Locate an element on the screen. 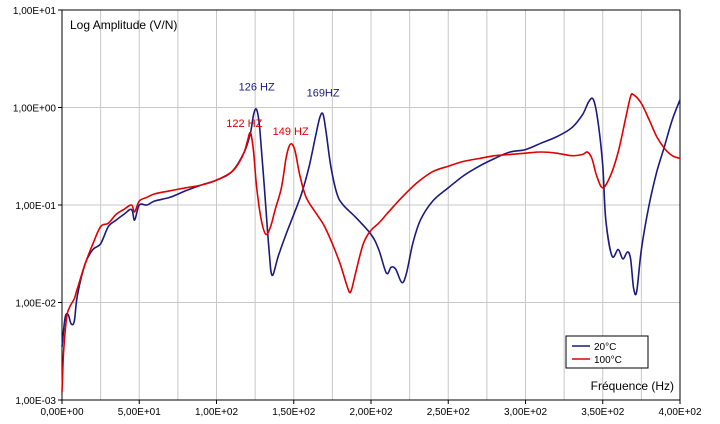 The width and height of the screenshot is (720, 424). annotations: 126 HZ 169HZ 122 HZ 149 HZ is located at coordinates (283, 109).